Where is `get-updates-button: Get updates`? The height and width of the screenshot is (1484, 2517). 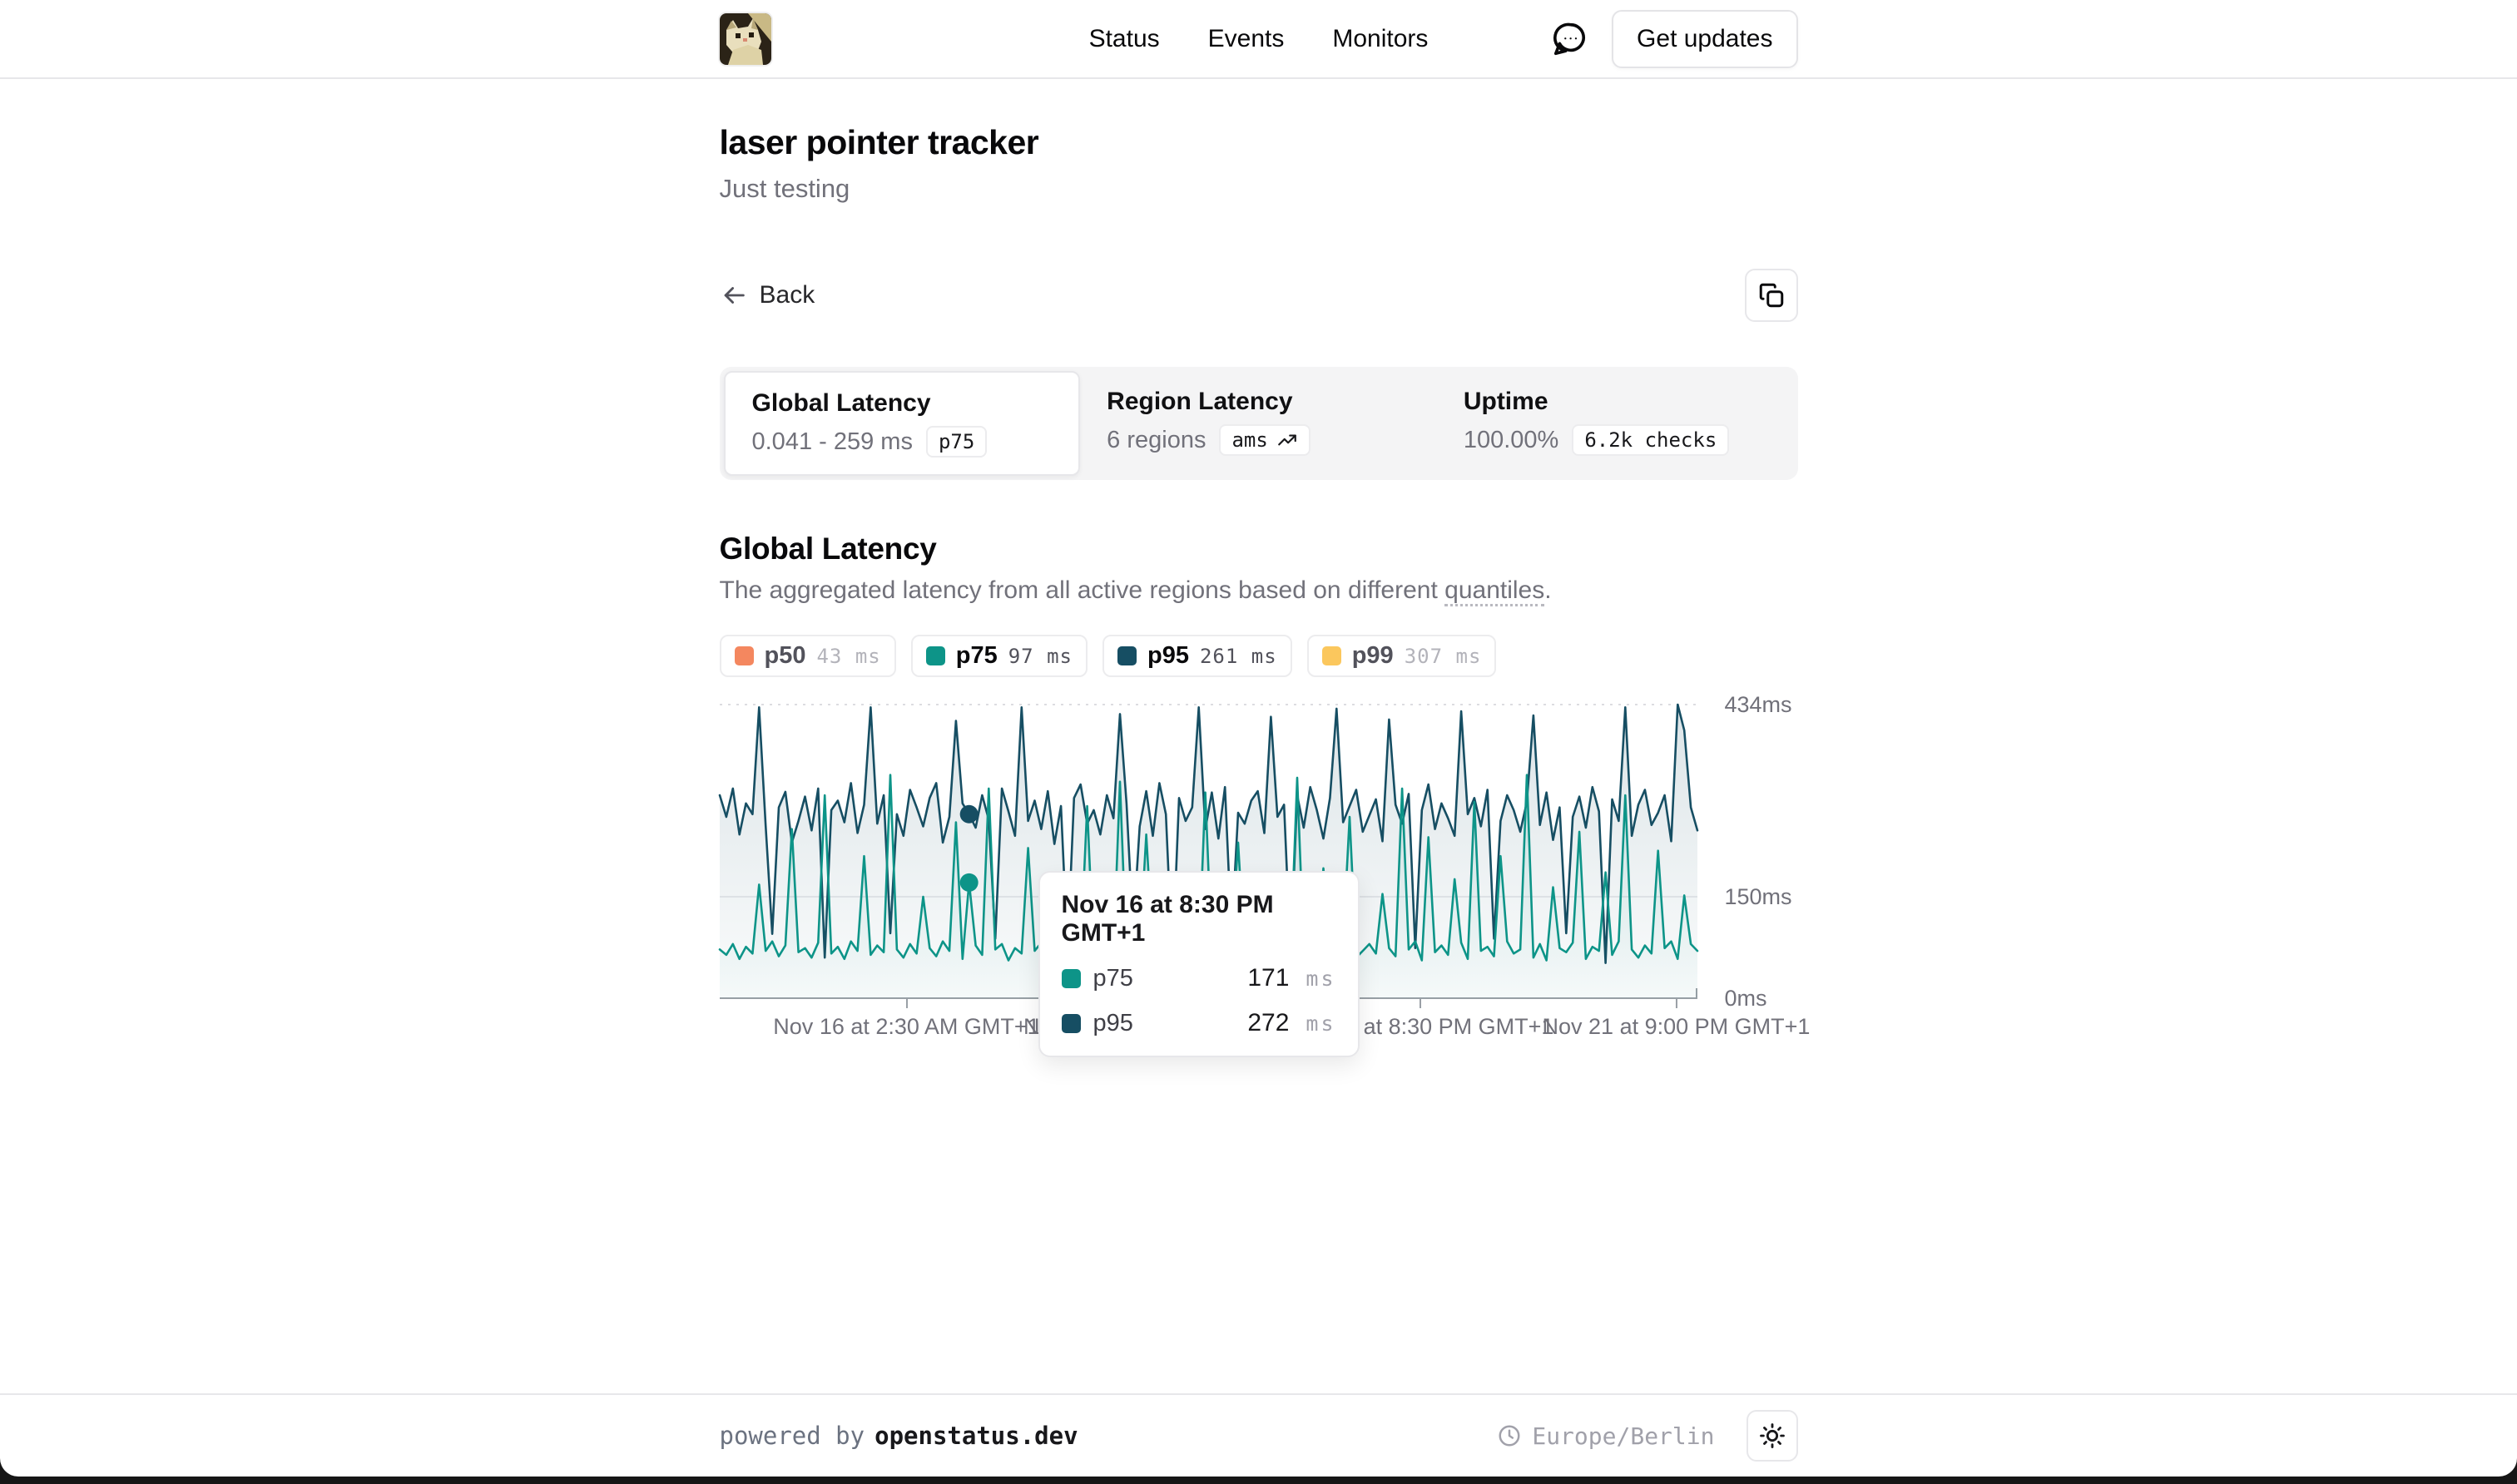
get-updates-button: Get updates is located at coordinates (1705, 38).